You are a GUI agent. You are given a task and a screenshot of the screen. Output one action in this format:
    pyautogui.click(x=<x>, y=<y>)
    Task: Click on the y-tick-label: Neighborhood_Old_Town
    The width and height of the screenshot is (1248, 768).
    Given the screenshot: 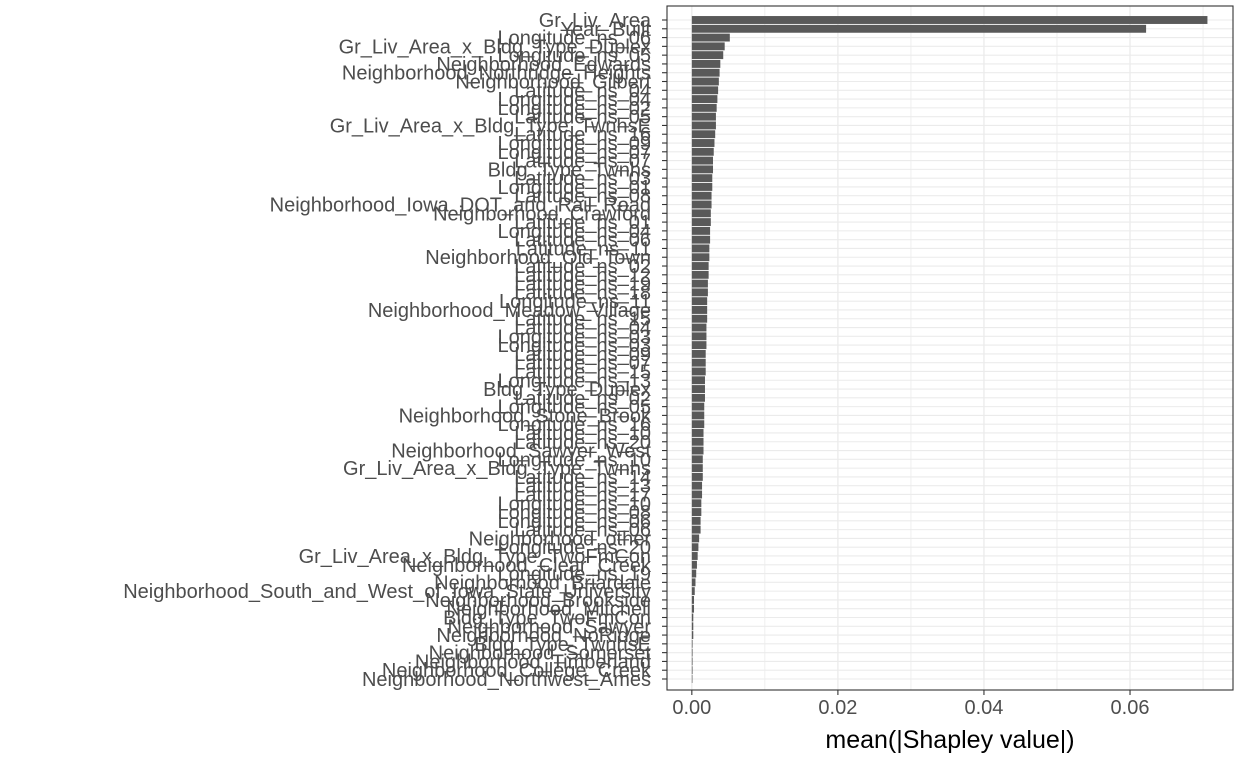 What is the action you would take?
    pyautogui.click(x=538, y=258)
    